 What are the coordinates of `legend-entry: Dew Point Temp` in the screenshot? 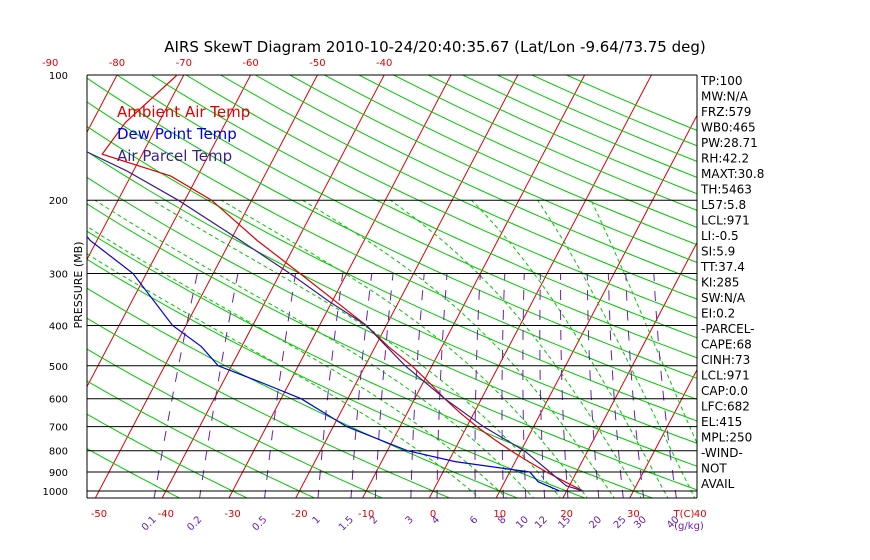 It's located at (177, 134).